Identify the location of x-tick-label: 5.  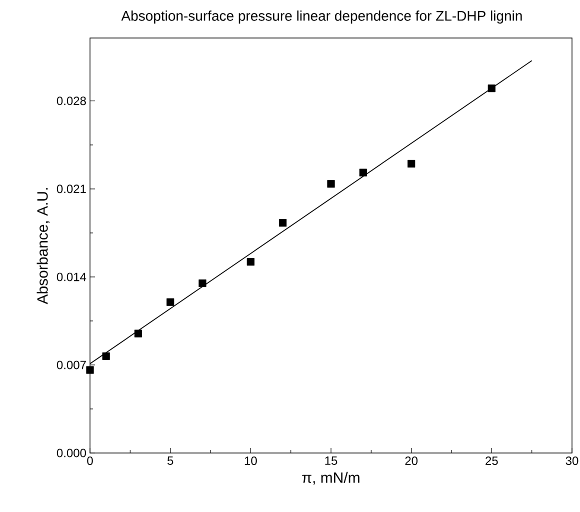
(170, 460).